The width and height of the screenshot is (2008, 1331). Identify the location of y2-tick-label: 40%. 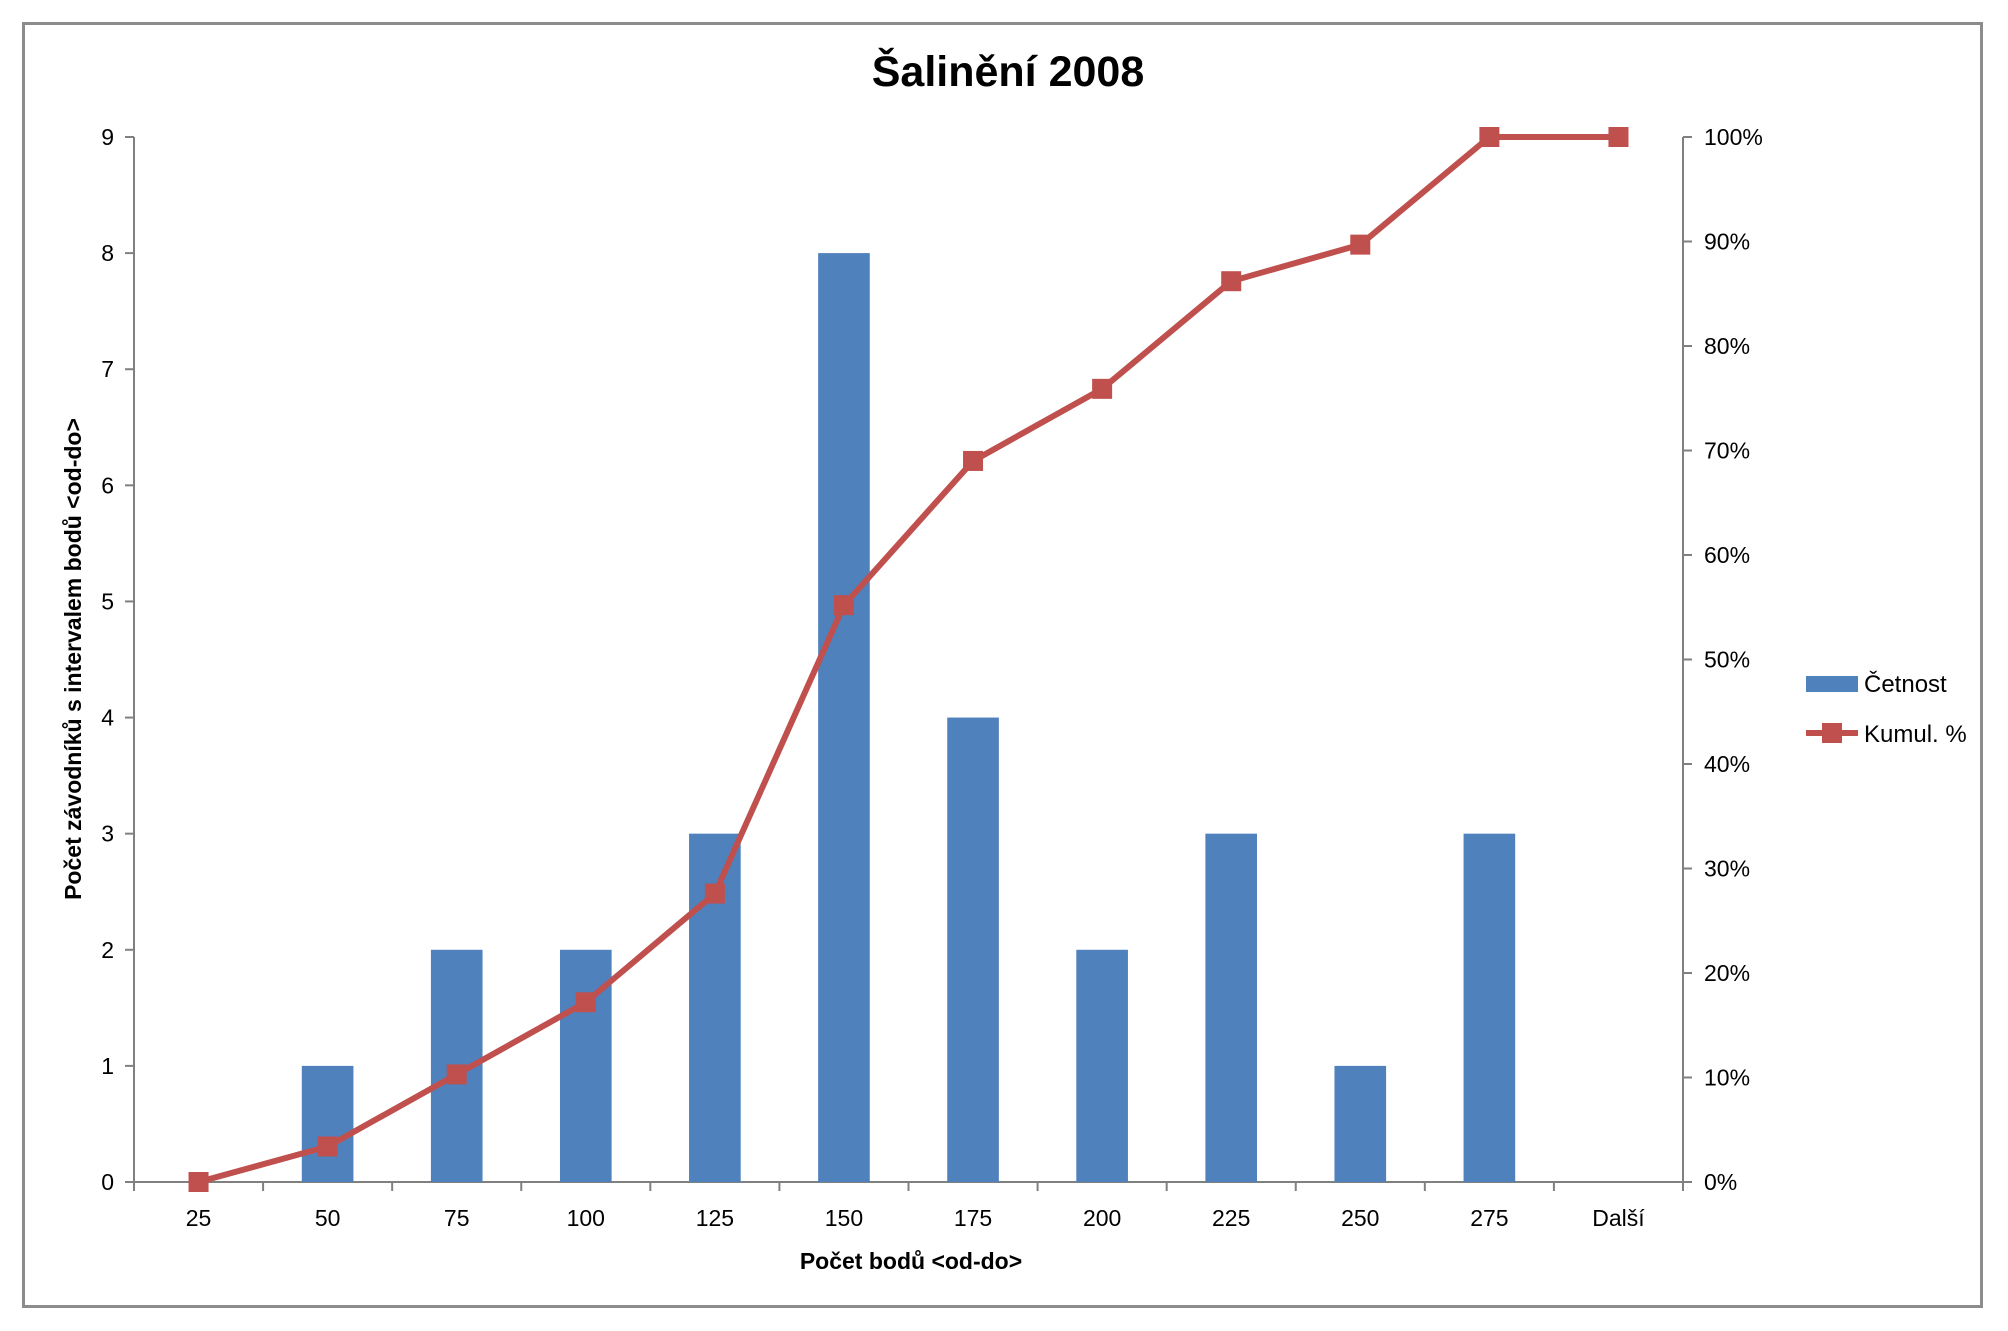
(1727, 764).